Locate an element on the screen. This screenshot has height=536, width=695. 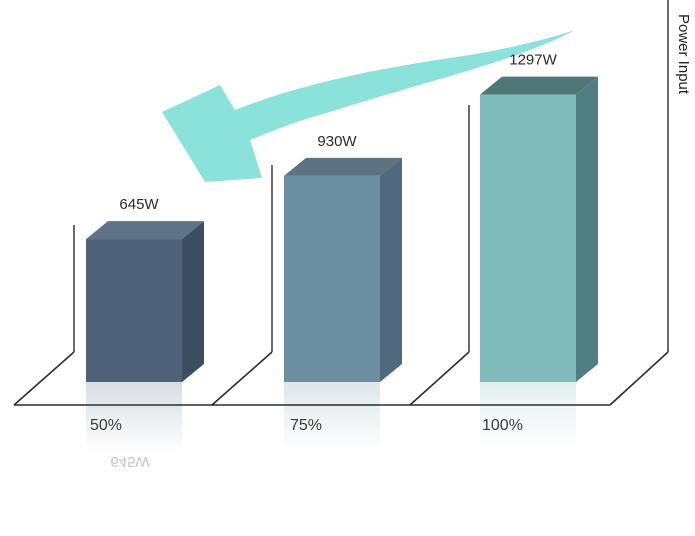
category-label: 100% is located at coordinates (502, 425).